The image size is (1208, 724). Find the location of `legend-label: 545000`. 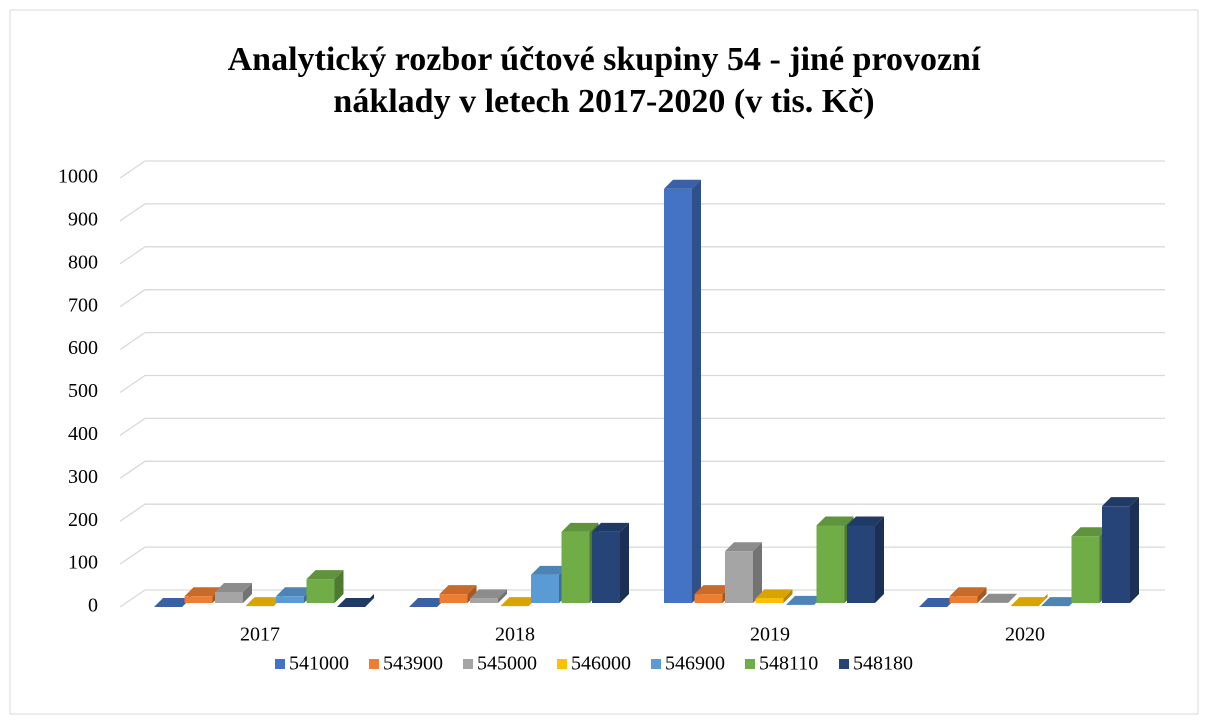

legend-label: 545000 is located at coordinates (507, 664).